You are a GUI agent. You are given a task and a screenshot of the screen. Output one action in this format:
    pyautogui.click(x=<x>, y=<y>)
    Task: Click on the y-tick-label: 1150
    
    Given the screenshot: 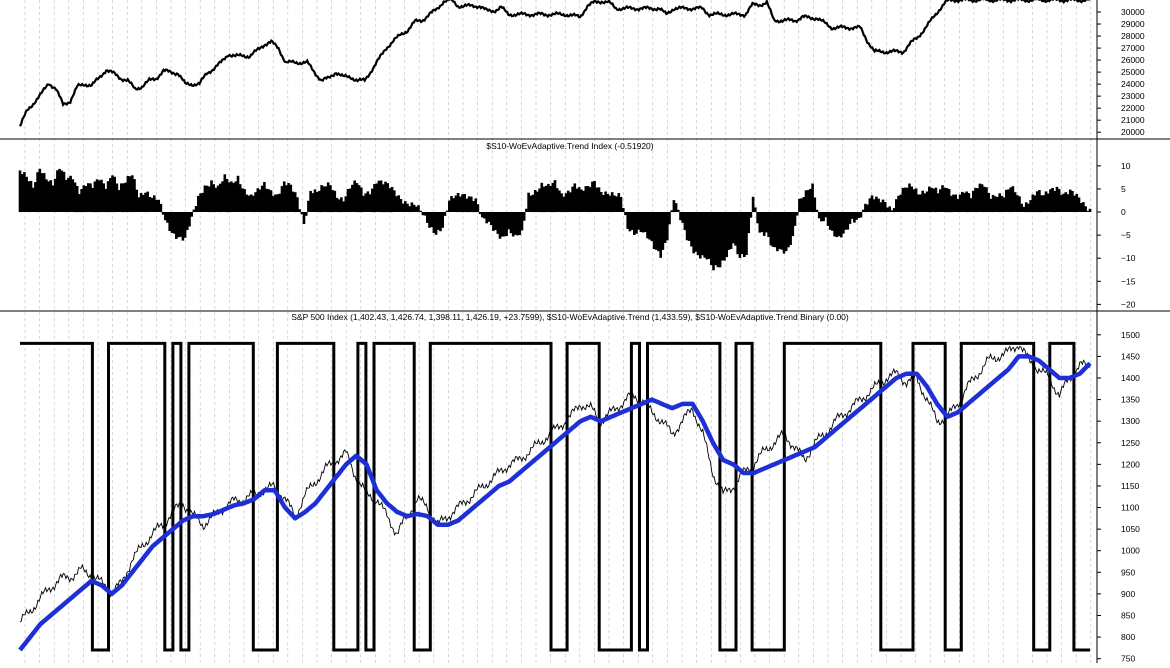 What is the action you would take?
    pyautogui.click(x=1130, y=486)
    